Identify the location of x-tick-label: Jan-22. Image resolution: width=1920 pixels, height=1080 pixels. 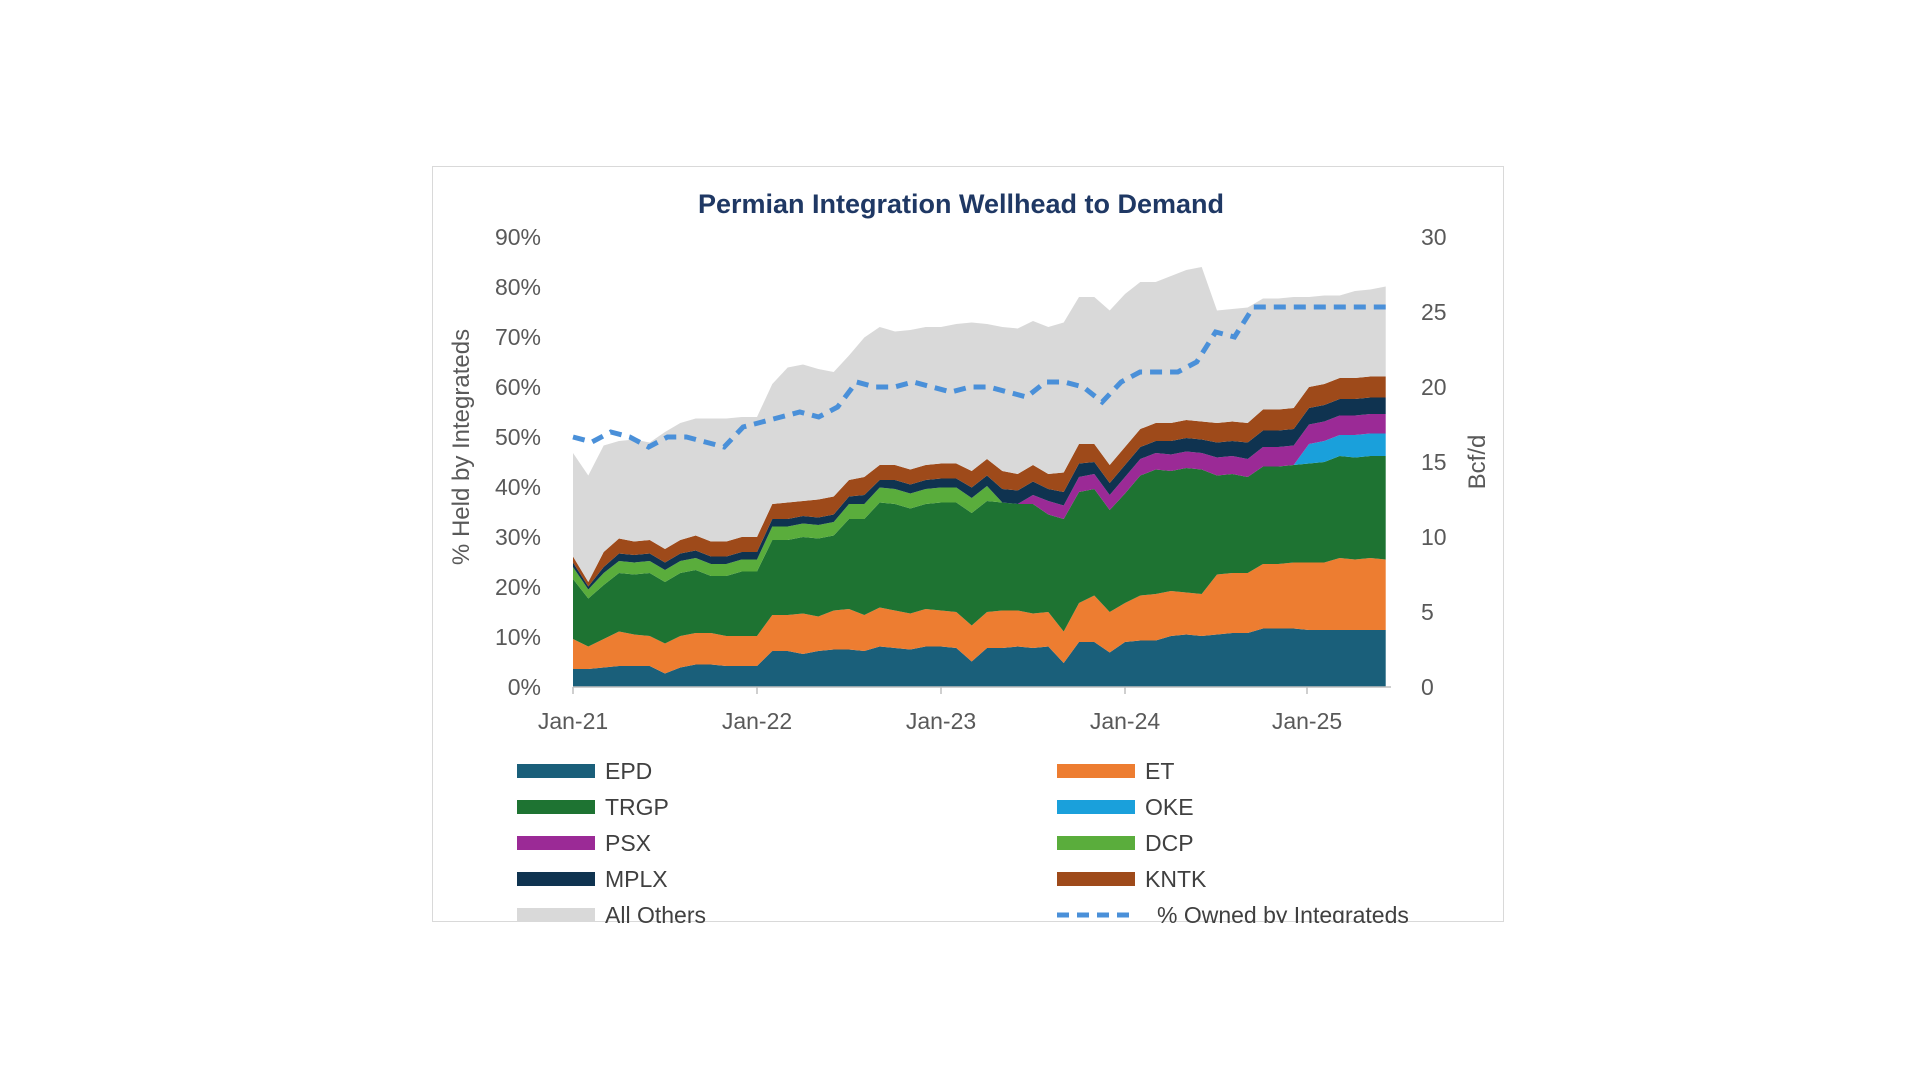
(757, 721).